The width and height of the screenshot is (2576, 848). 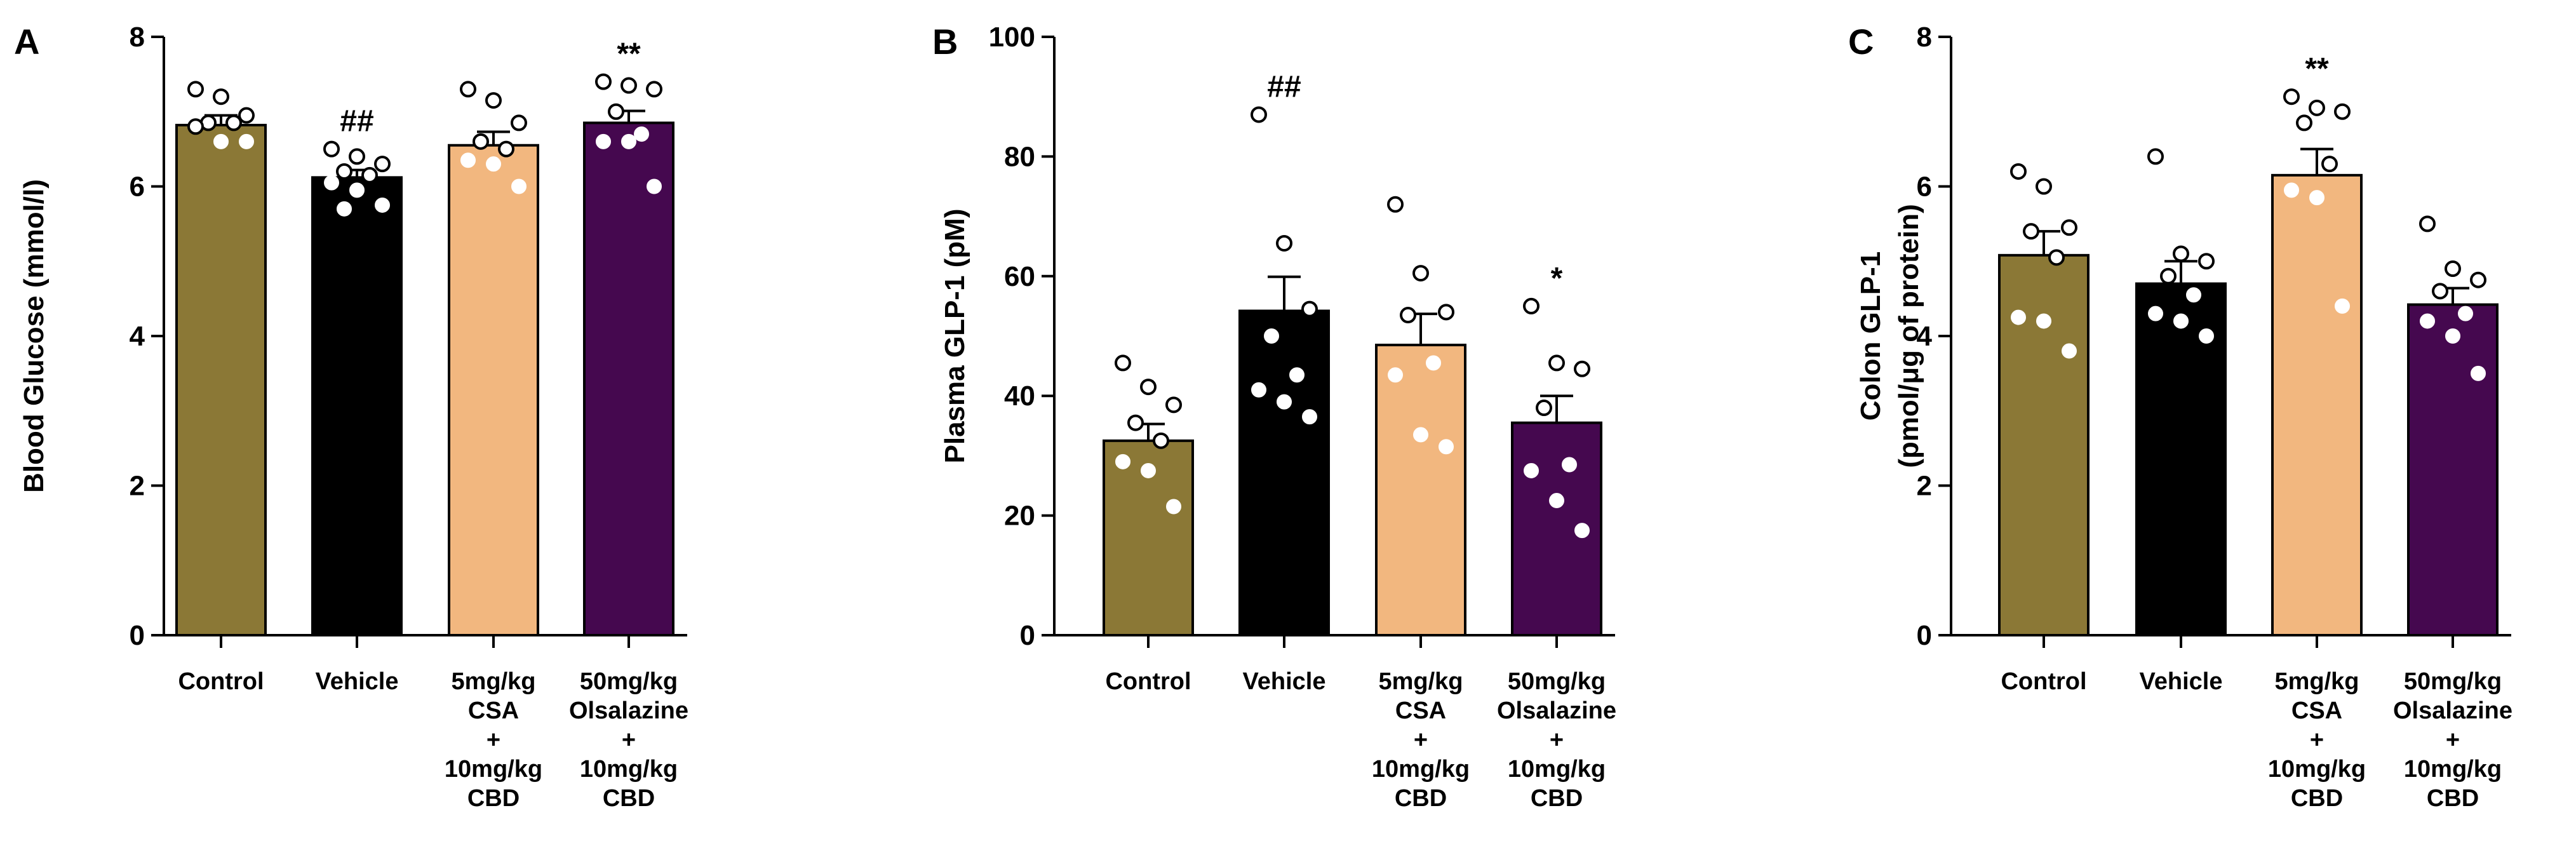 I want to click on y-tick-label: 100, so click(x=1012, y=37).